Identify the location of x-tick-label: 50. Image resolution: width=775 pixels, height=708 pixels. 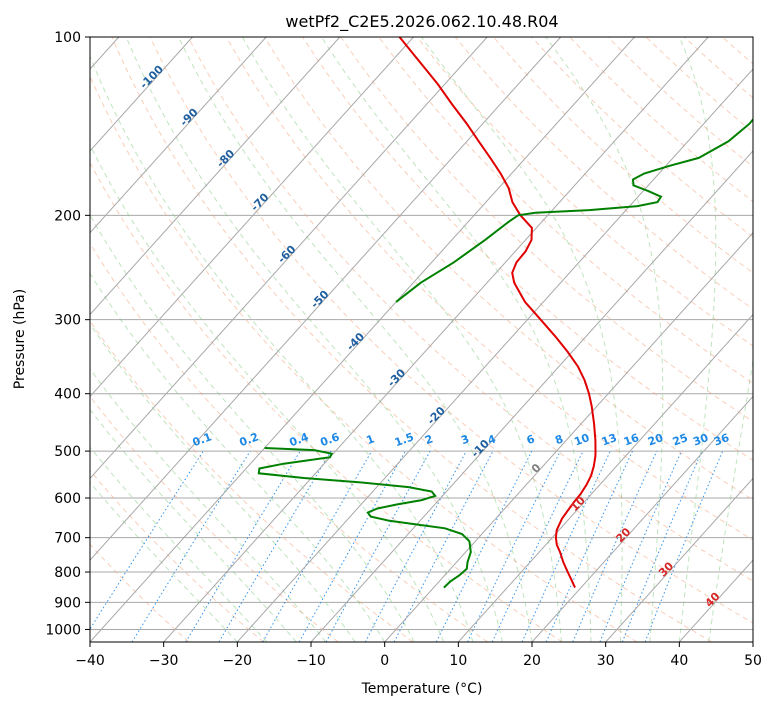
(753, 661).